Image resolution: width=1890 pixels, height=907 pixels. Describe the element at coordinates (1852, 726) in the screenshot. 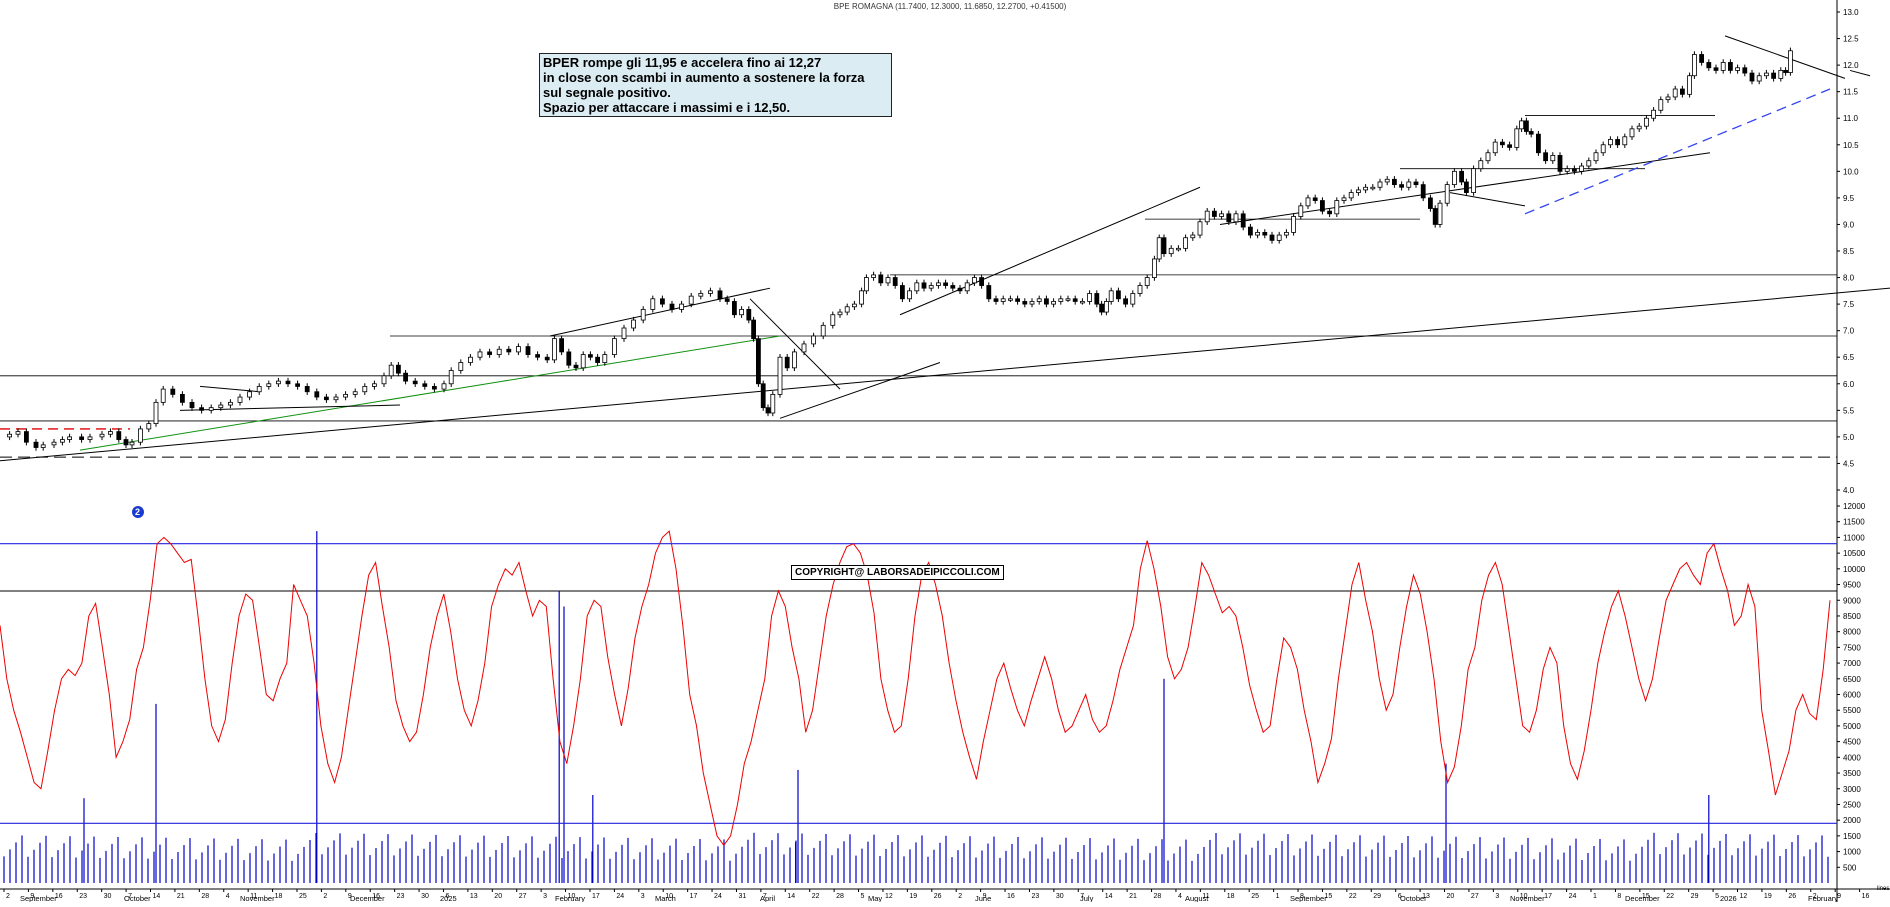

I see `volume-tick-label: 5000` at that location.